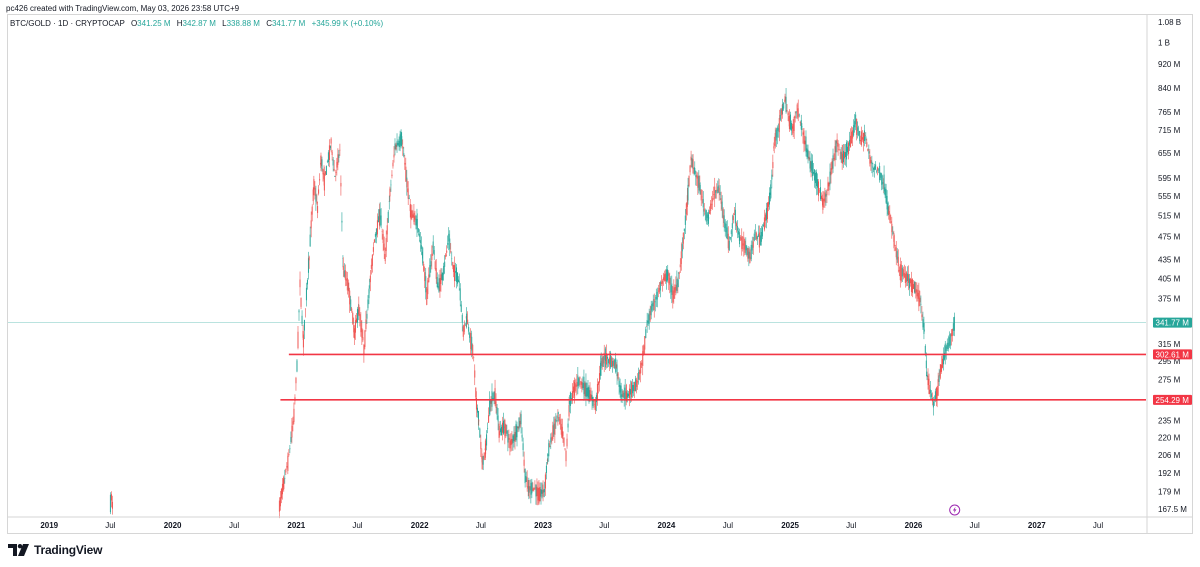 The width and height of the screenshot is (1200, 567). What do you see at coordinates (296, 525) in the screenshot?
I see `x-tick-label: 2021` at bounding box center [296, 525].